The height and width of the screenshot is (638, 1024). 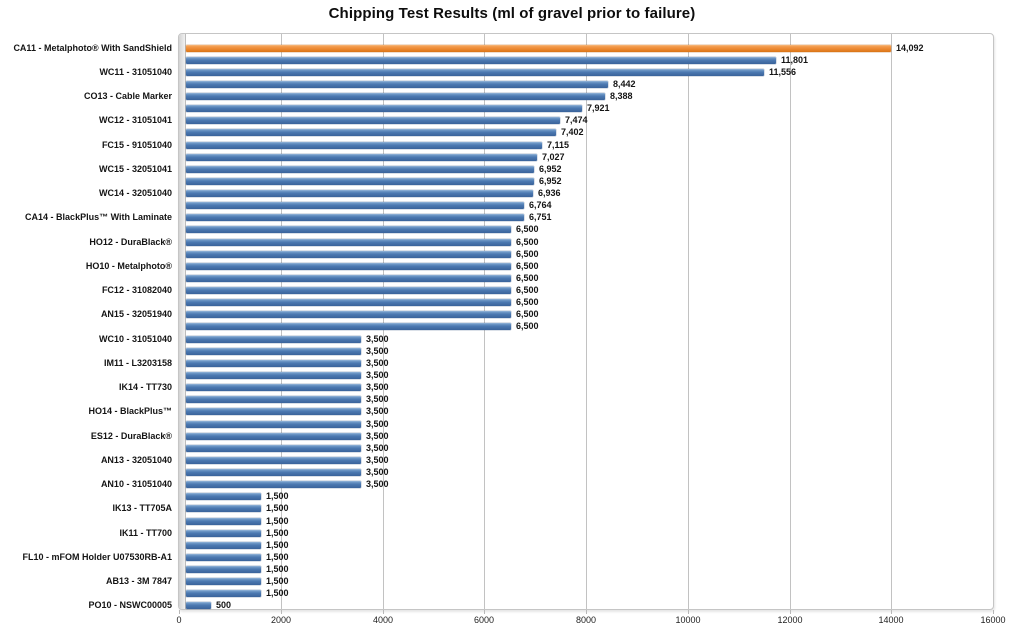 What do you see at coordinates (598, 108) in the screenshot?
I see `bar-value-label: 7,921` at bounding box center [598, 108].